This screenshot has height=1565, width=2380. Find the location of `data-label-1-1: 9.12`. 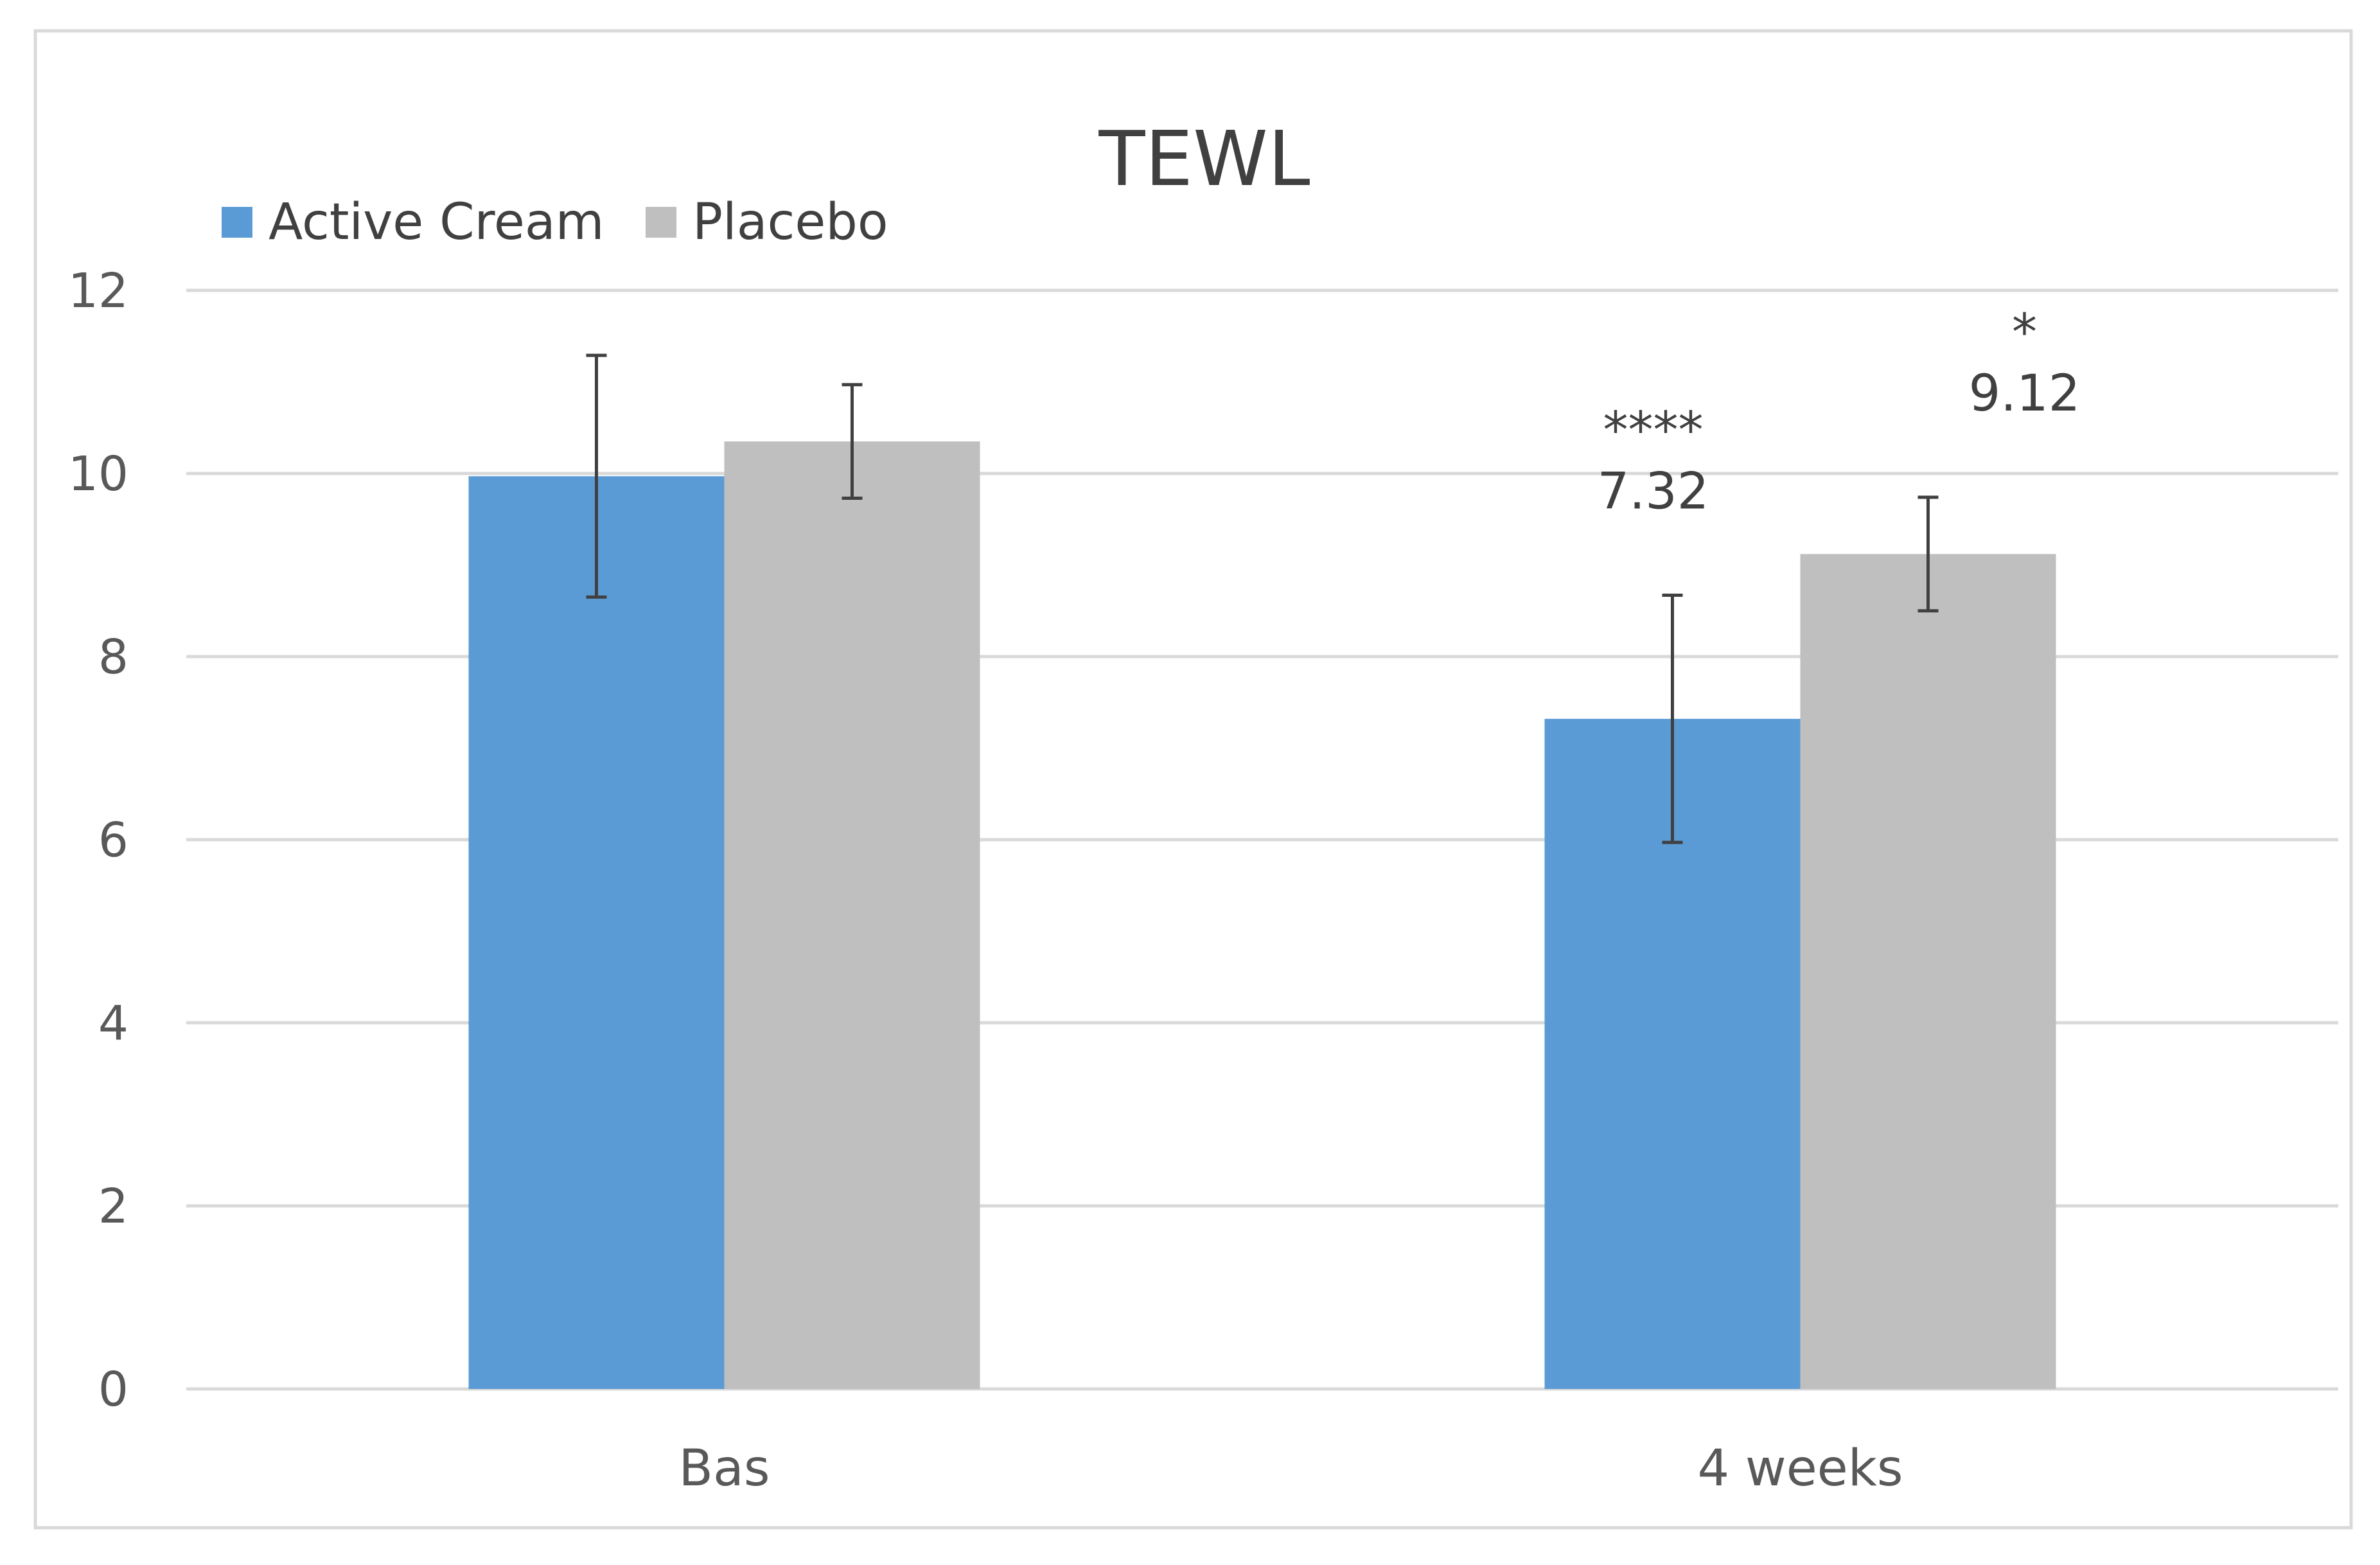

data-label-1-1: 9.12 is located at coordinates (2025, 394).